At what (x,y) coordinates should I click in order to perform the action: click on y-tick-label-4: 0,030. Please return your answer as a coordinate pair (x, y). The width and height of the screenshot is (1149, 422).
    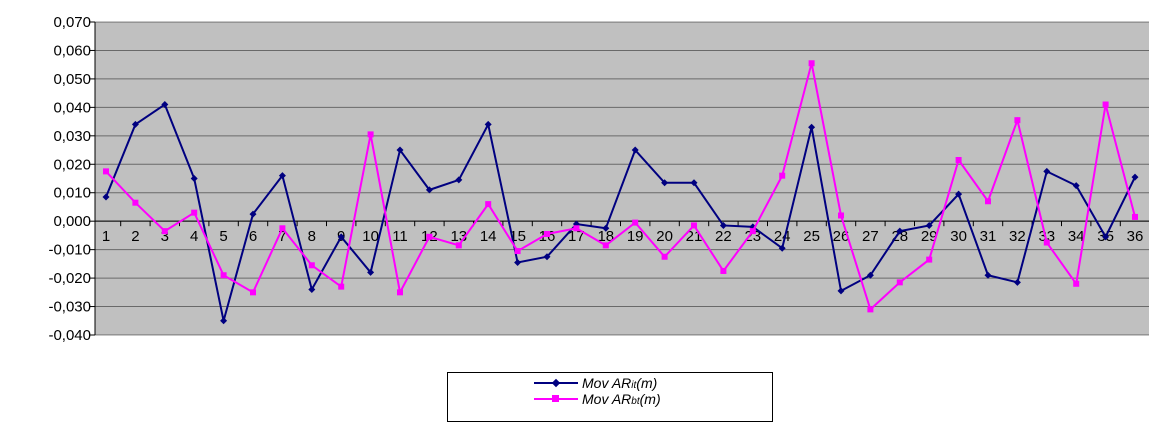
    Looking at the image, I should click on (72, 136).